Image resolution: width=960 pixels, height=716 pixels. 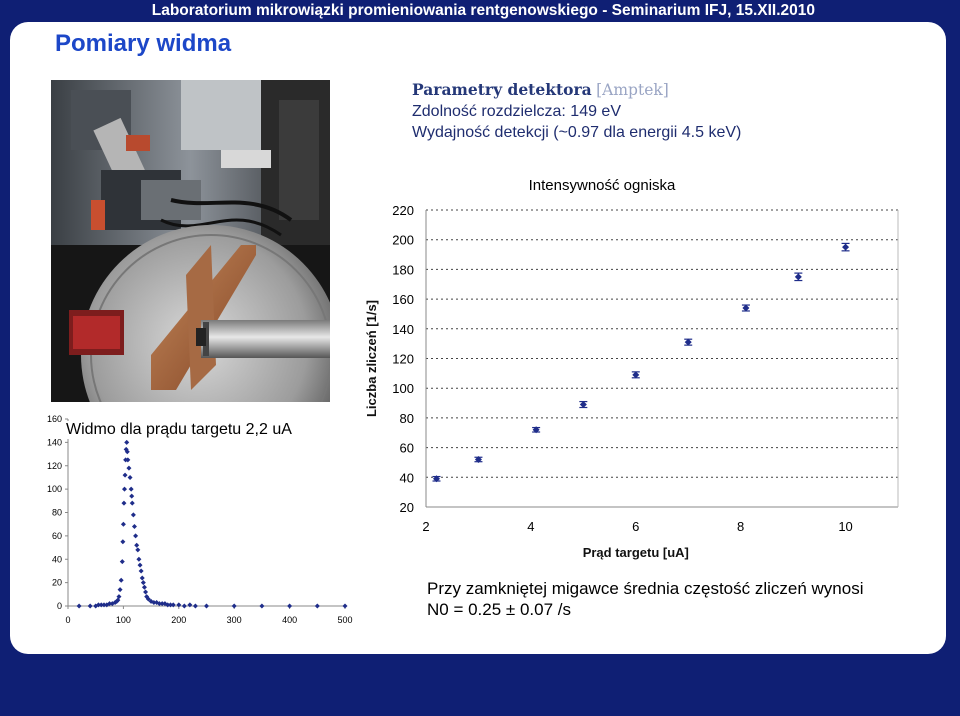 What do you see at coordinates (632, 90) in the screenshot?
I see `params-bracket: [Amptek]` at bounding box center [632, 90].